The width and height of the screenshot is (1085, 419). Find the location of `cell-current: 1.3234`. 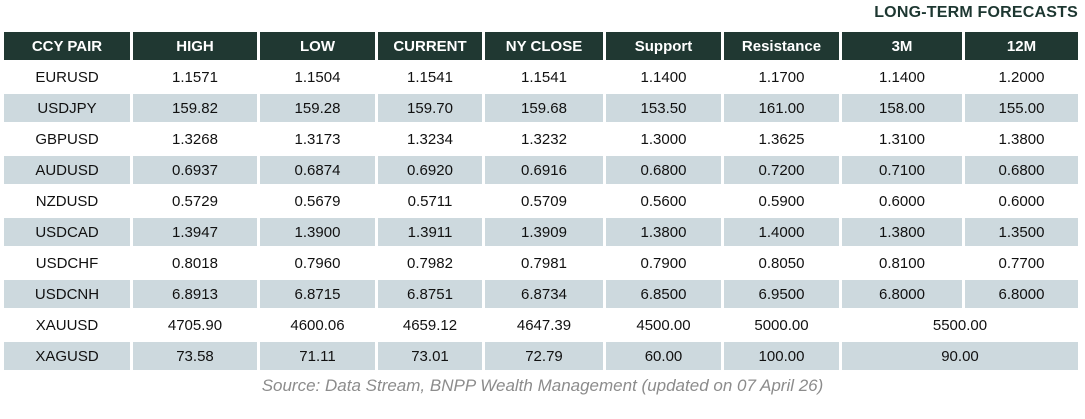

cell-current: 1.3234 is located at coordinates (430, 139).